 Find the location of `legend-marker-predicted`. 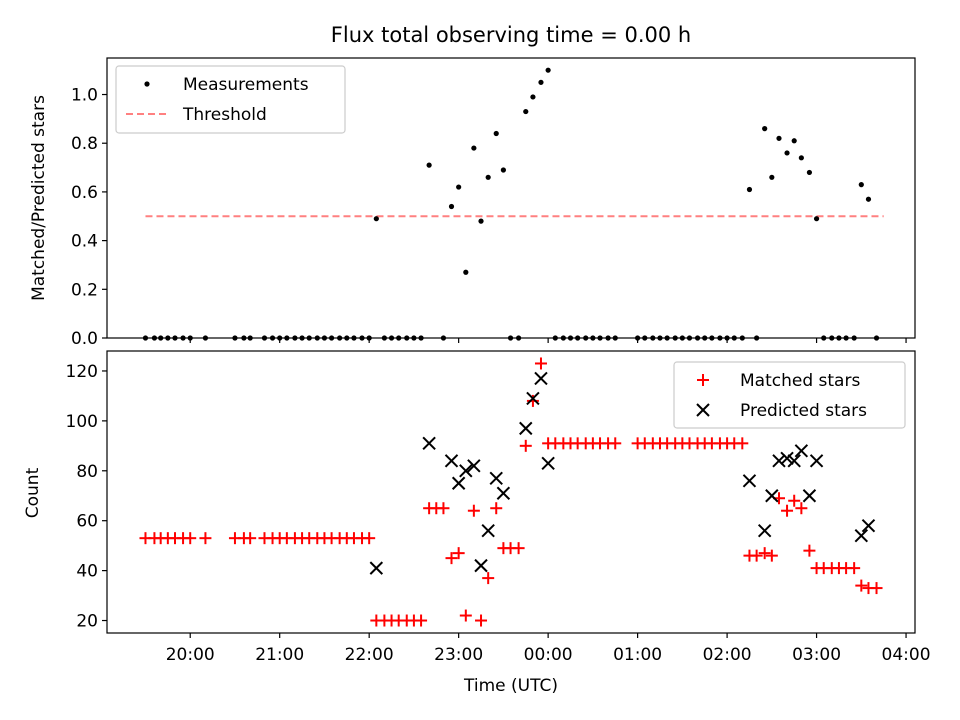

legend-marker-predicted is located at coordinates (703, 410).